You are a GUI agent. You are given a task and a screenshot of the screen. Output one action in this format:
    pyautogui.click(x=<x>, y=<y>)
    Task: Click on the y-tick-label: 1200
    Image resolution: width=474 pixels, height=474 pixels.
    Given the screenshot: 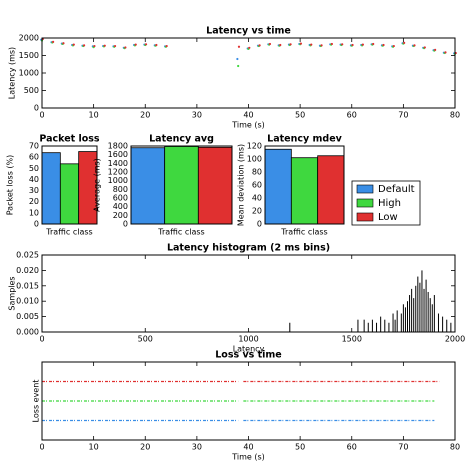 What is the action you would take?
    pyautogui.click(x=118, y=172)
    